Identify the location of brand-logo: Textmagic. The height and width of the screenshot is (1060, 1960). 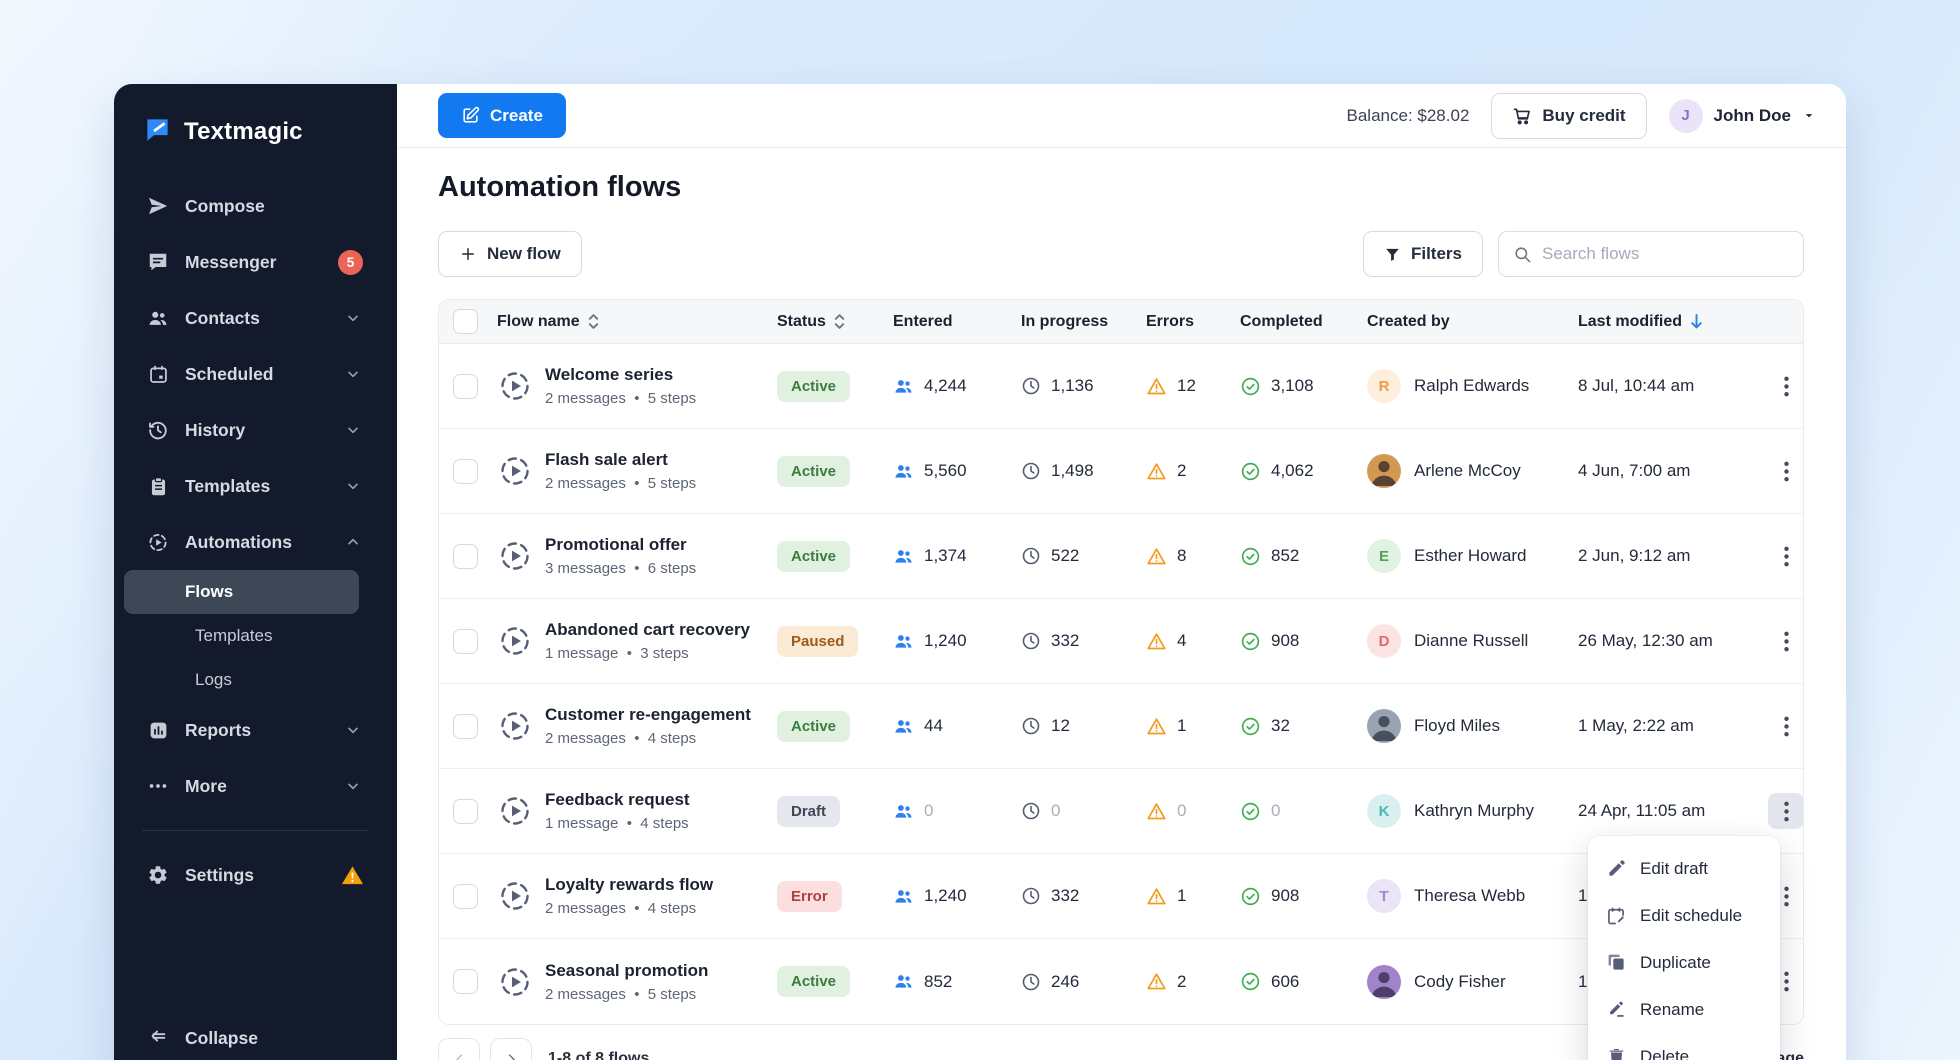
(255, 116).